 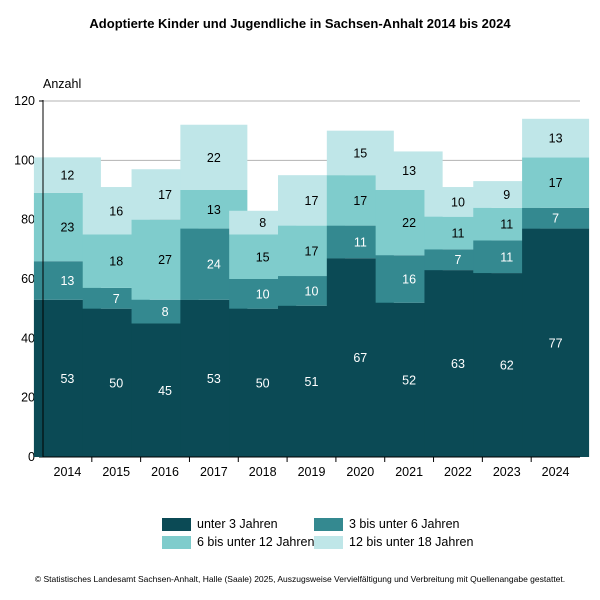 What do you see at coordinates (67, 176) in the screenshot?
I see `data-label: 12` at bounding box center [67, 176].